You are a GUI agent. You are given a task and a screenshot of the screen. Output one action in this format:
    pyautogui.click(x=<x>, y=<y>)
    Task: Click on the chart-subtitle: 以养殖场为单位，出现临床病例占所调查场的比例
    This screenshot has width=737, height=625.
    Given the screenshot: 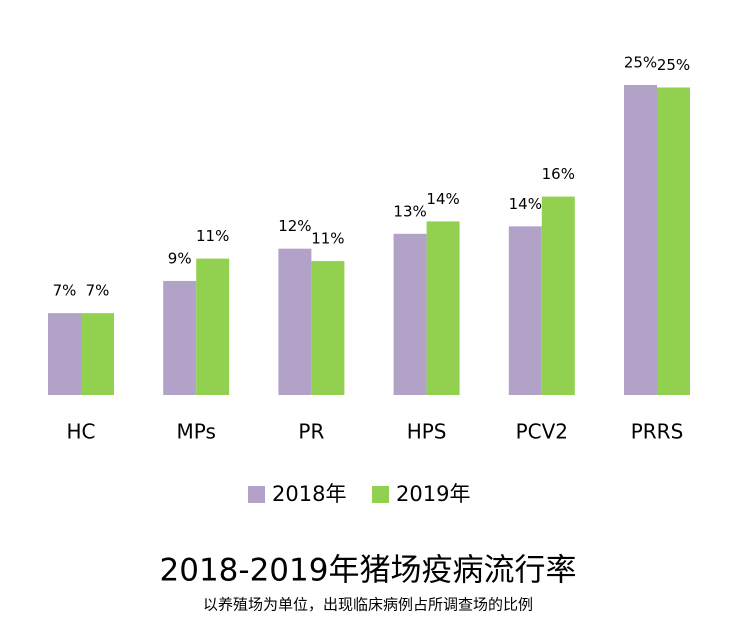 What is the action you would take?
    pyautogui.click(x=368, y=605)
    